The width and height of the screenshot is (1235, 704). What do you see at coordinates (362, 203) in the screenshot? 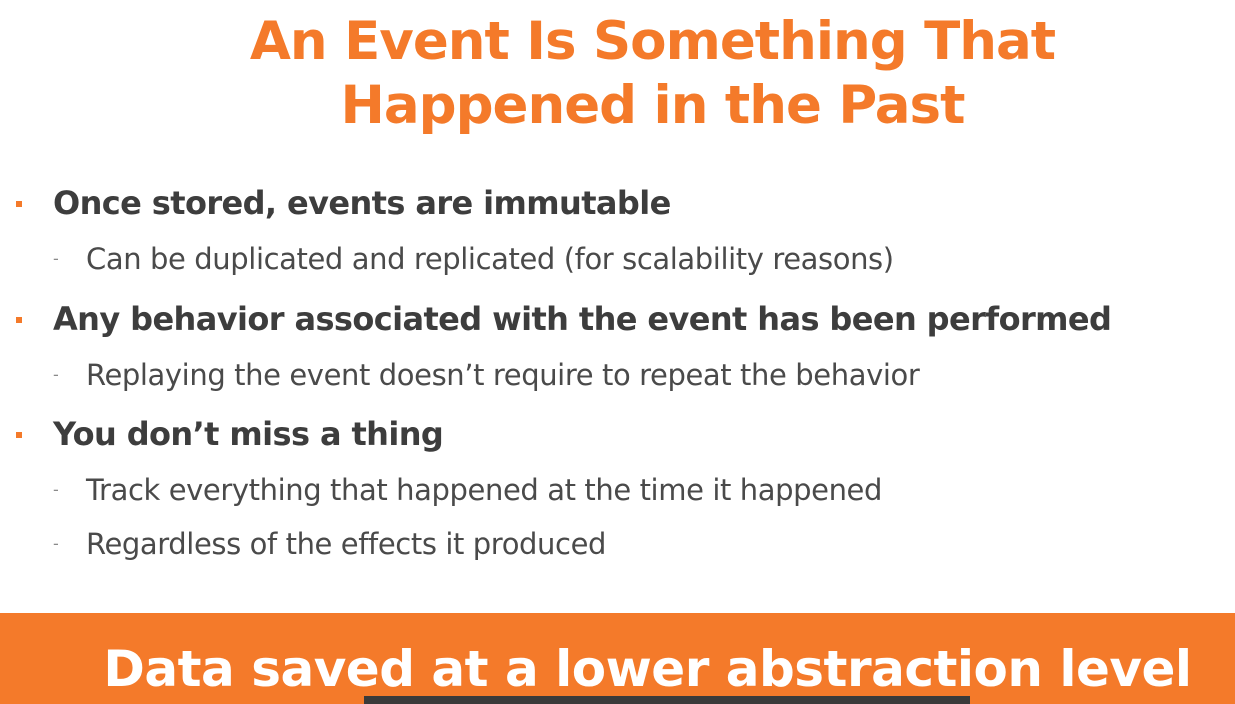
I see `bullet-1-text: Once stored, events are immutable` at bounding box center [362, 203].